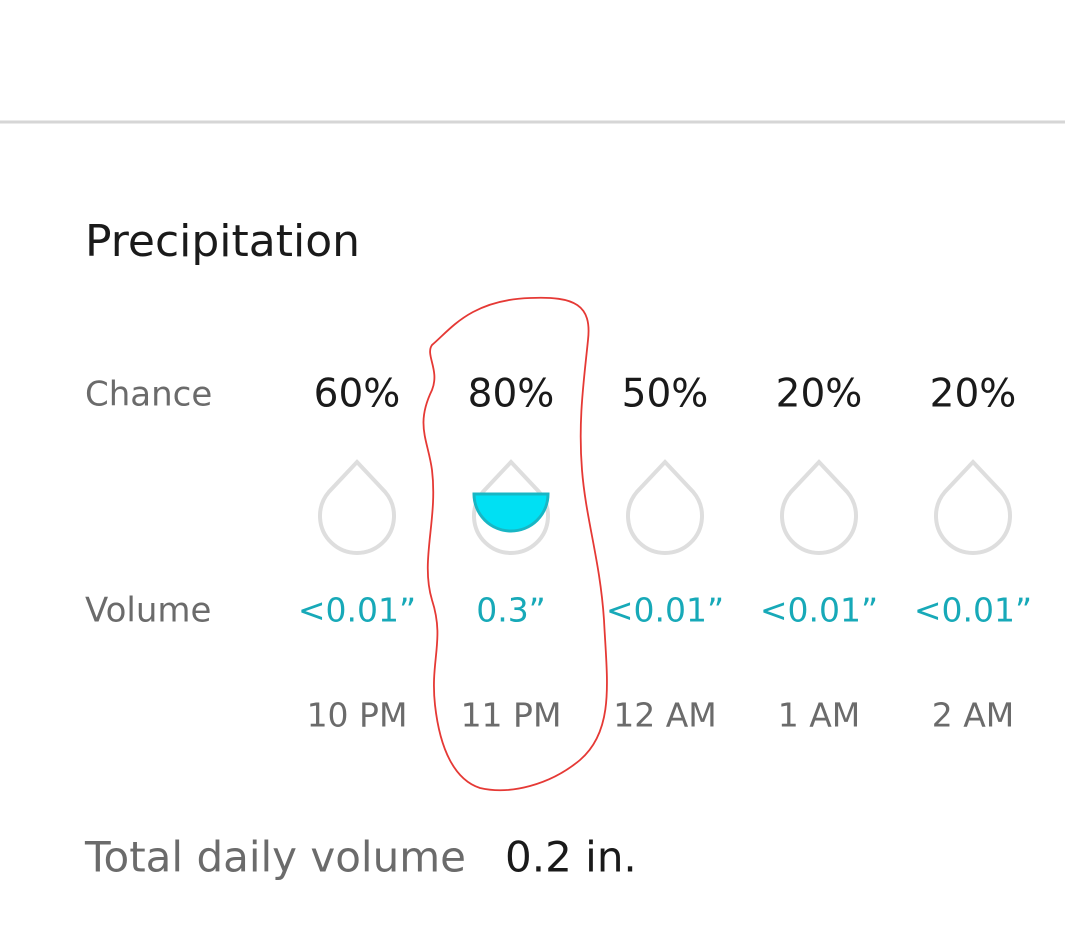  I want to click on hour-column: 20% <0.01” 1 AM, so click(819, 553).